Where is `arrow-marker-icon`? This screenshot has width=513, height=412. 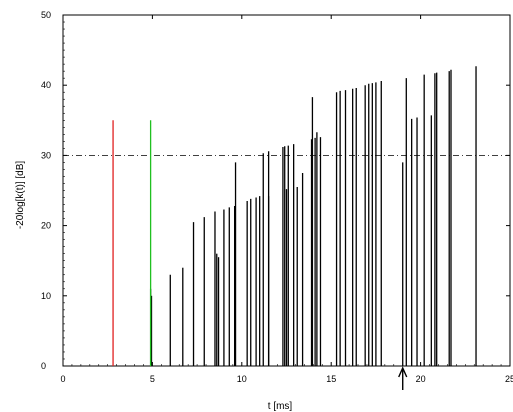 arrow-marker-icon is located at coordinates (403, 378).